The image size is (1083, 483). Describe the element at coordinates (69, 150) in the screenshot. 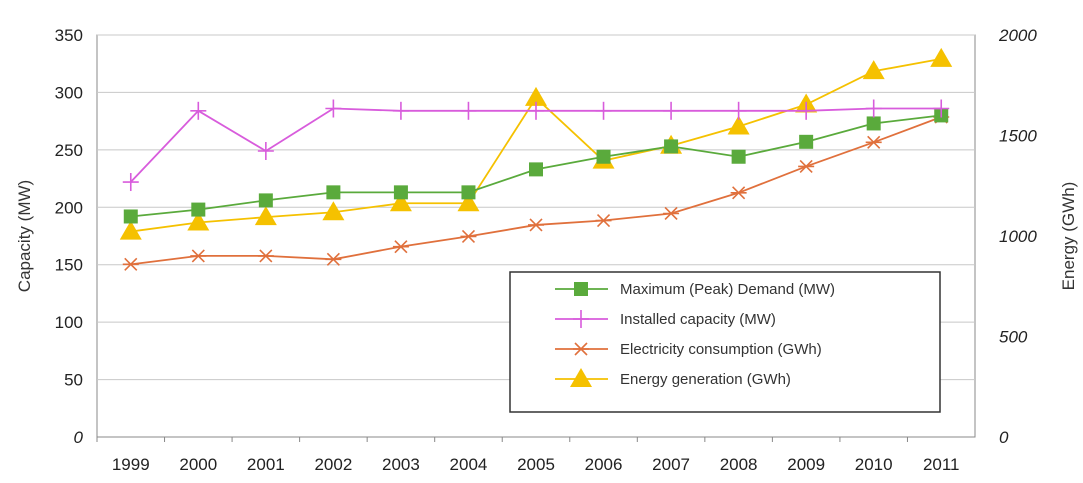

I see `y-left-tick-label: 250` at that location.